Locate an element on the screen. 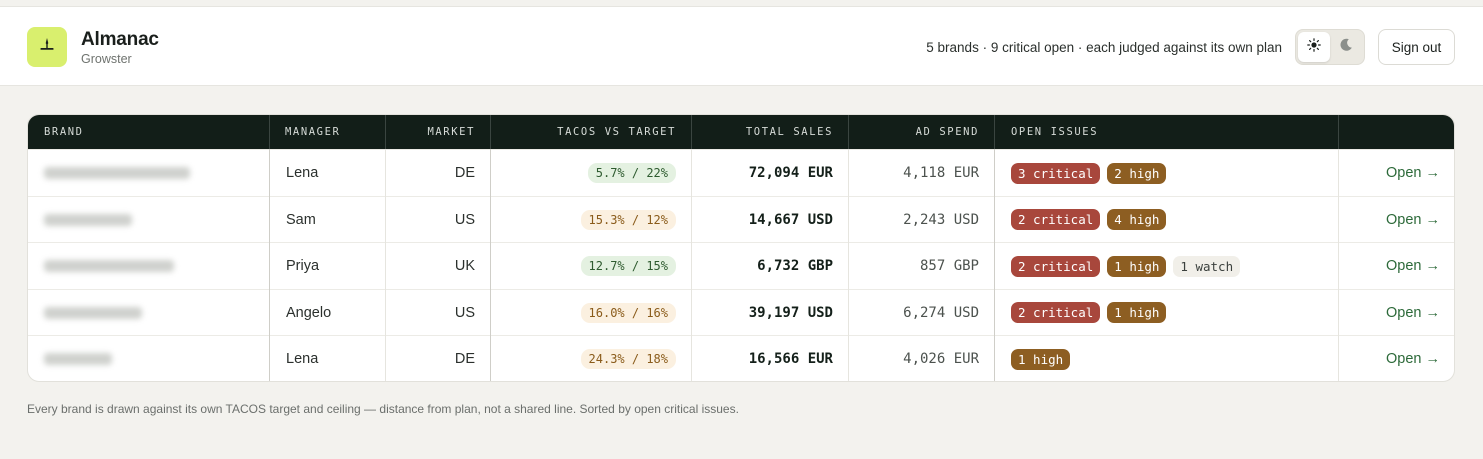  tacos-cell: 15.3% / 12% is located at coordinates (583, 220).